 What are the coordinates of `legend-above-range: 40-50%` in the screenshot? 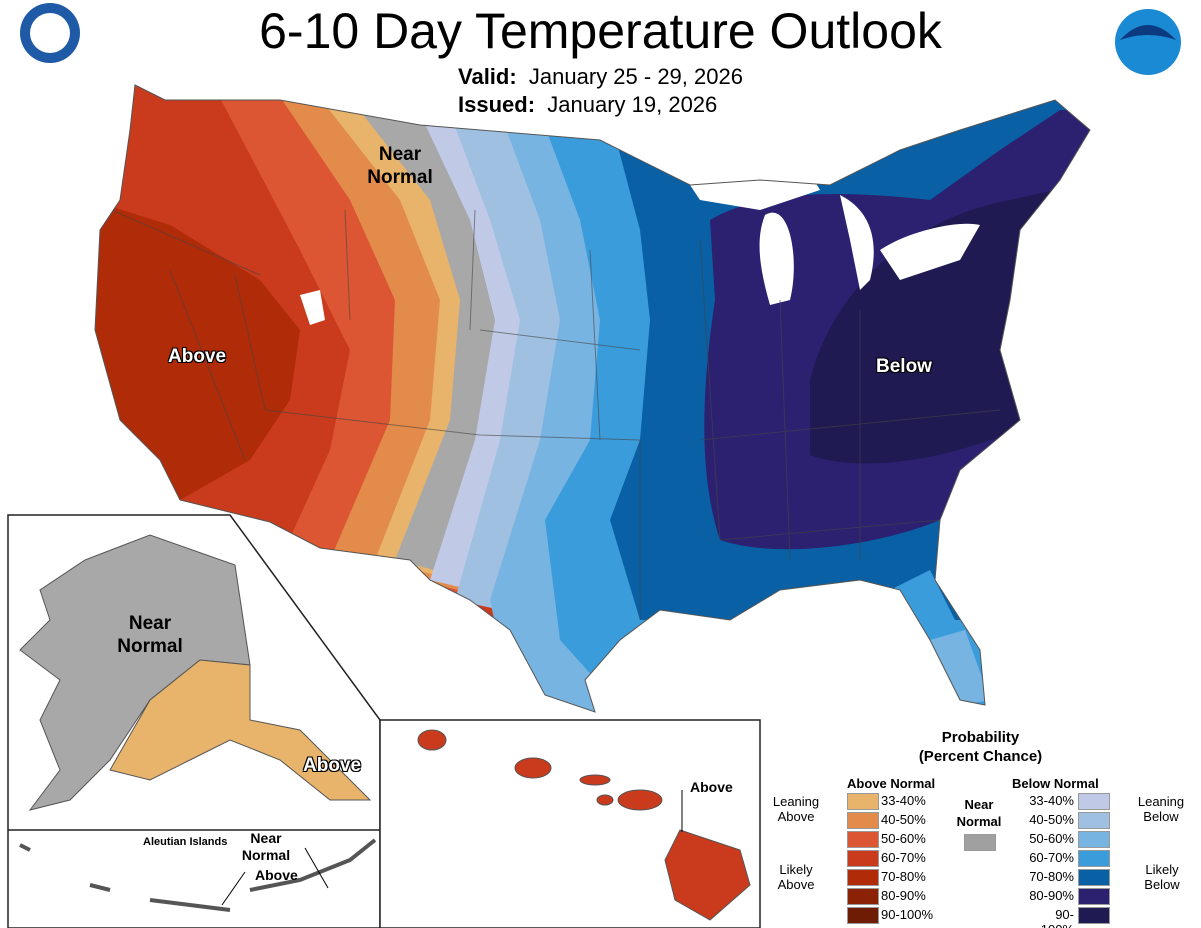 It's located at (903, 819).